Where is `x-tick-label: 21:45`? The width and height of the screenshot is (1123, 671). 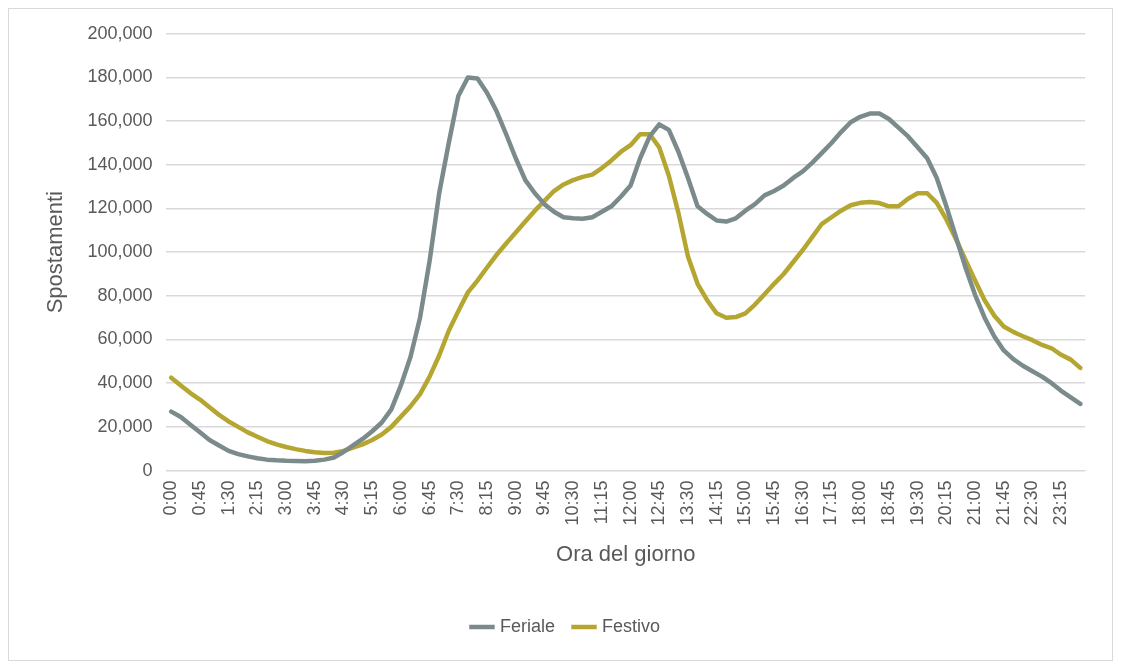
x-tick-label: 21:45 is located at coordinates (1002, 503).